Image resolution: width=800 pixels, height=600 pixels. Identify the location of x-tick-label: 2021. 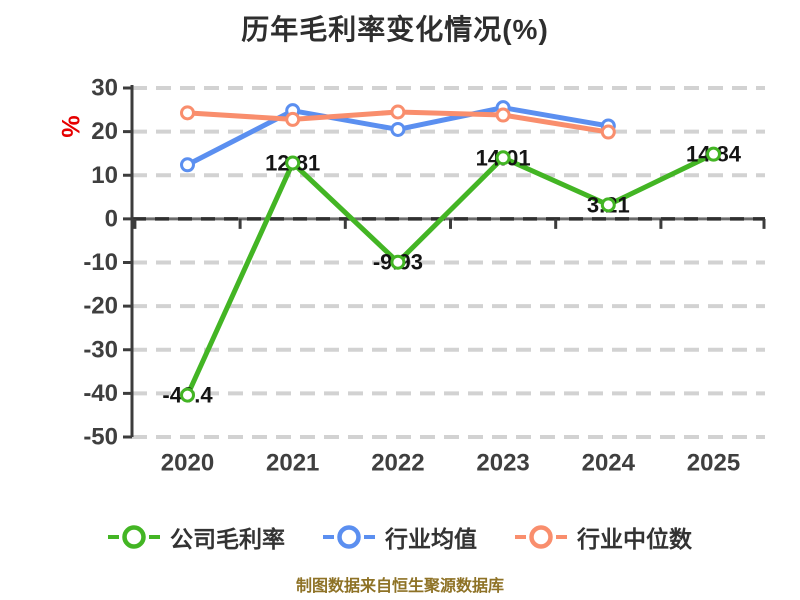
(292, 463).